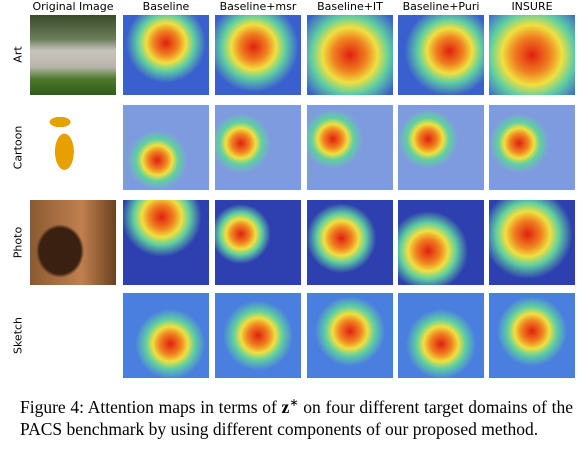  I want to click on column-header: Baseline, so click(166, 6).